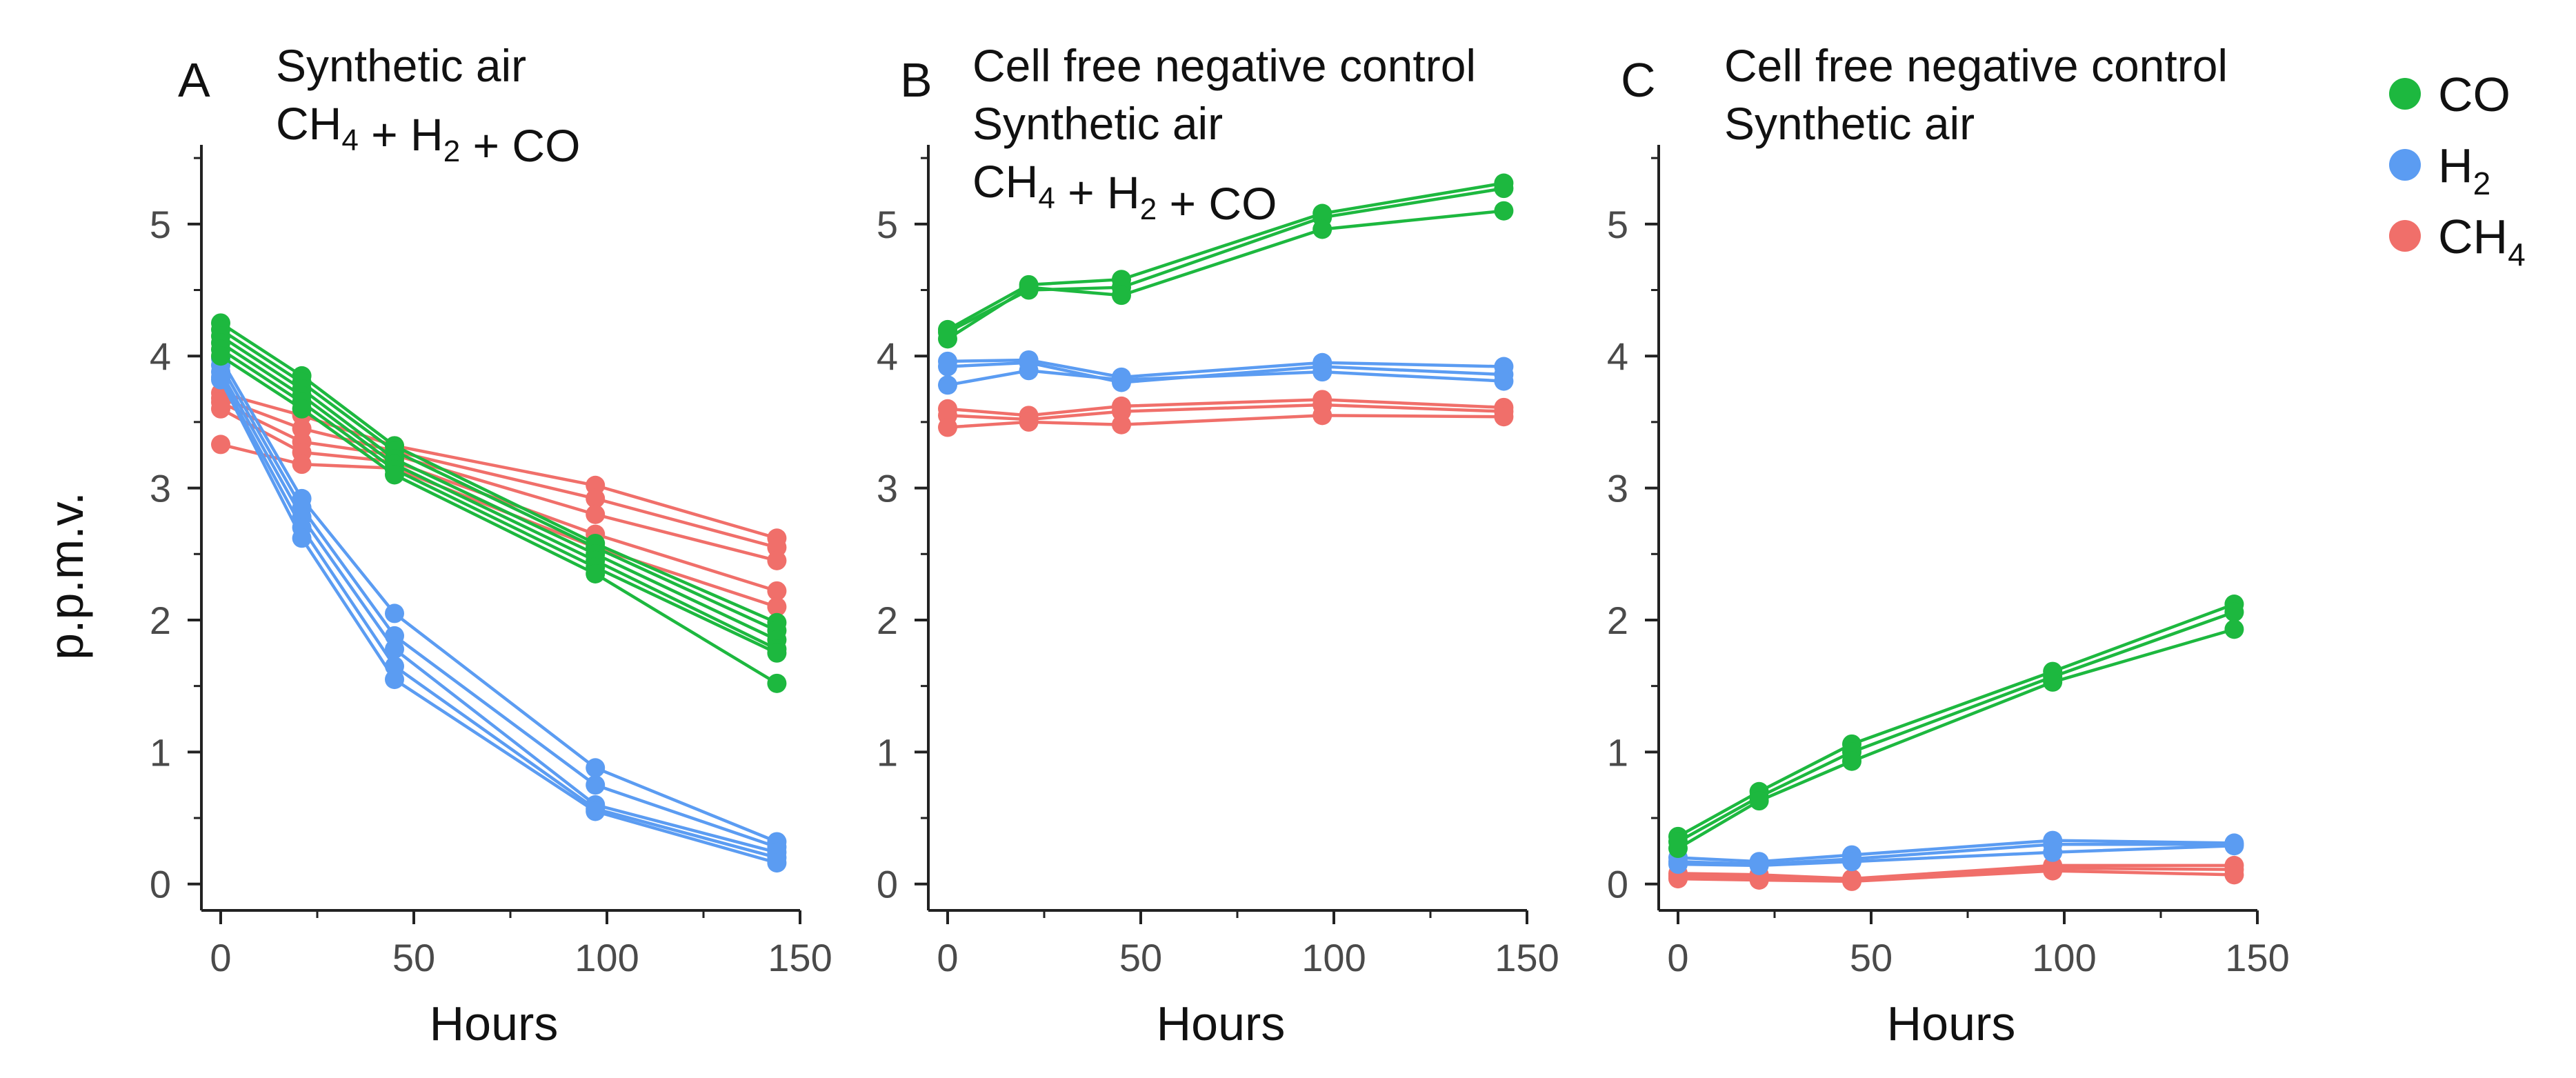 This screenshot has height=1078, width=2576. I want to click on legend-item-co: CO, so click(2449, 95).